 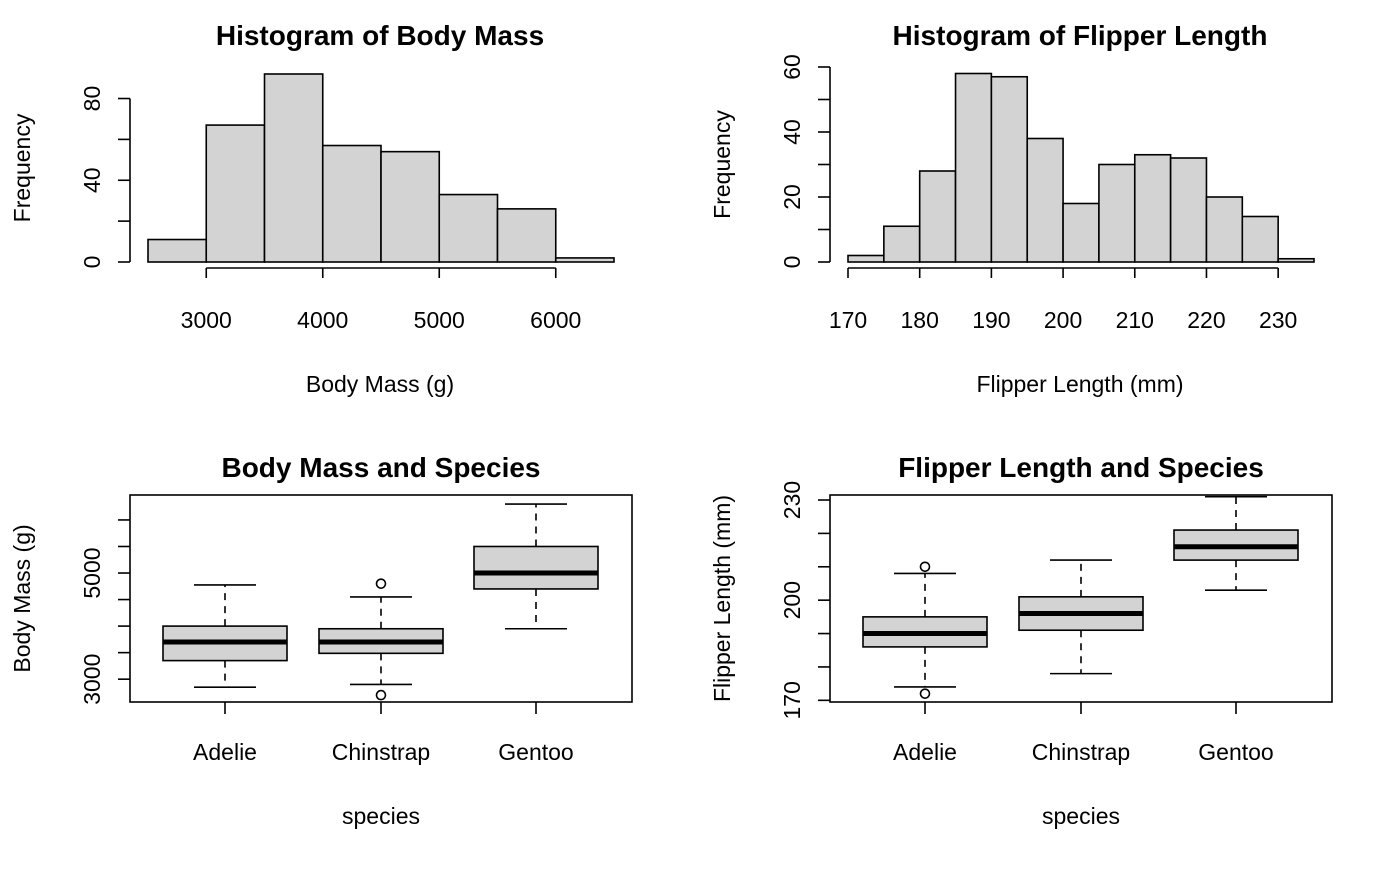 What do you see at coordinates (1080, 35) in the screenshot?
I see `chart-title: Histogram of Flipper Length` at bounding box center [1080, 35].